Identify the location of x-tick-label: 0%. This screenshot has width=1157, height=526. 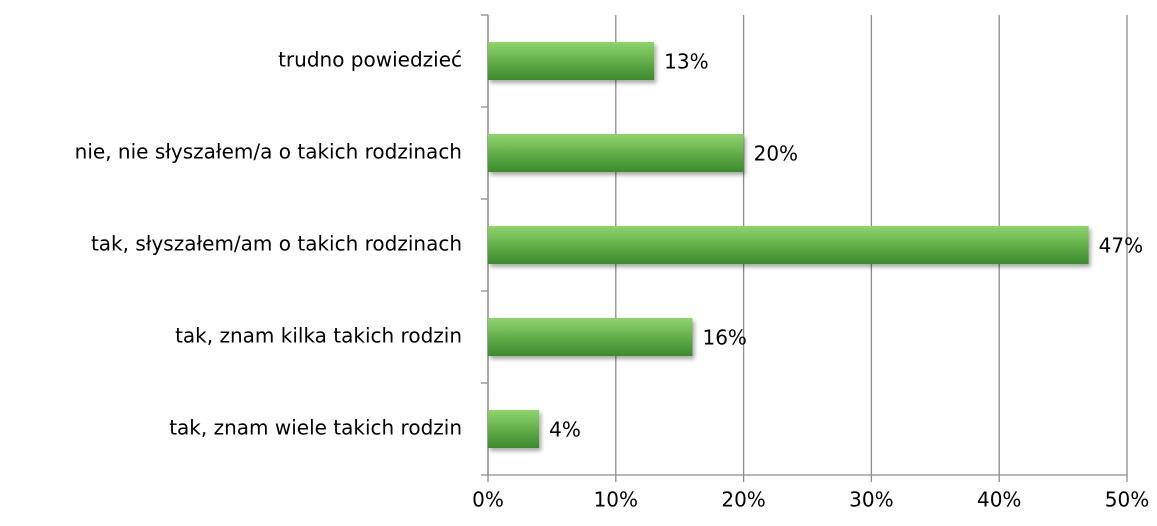
(488, 500).